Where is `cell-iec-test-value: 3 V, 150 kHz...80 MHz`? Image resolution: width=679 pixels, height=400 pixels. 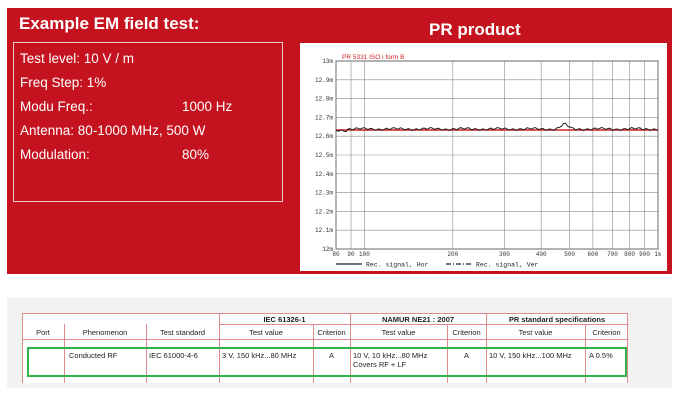
cell-iec-test-value: 3 V, 150 kHz...80 MHz is located at coordinates (259, 355).